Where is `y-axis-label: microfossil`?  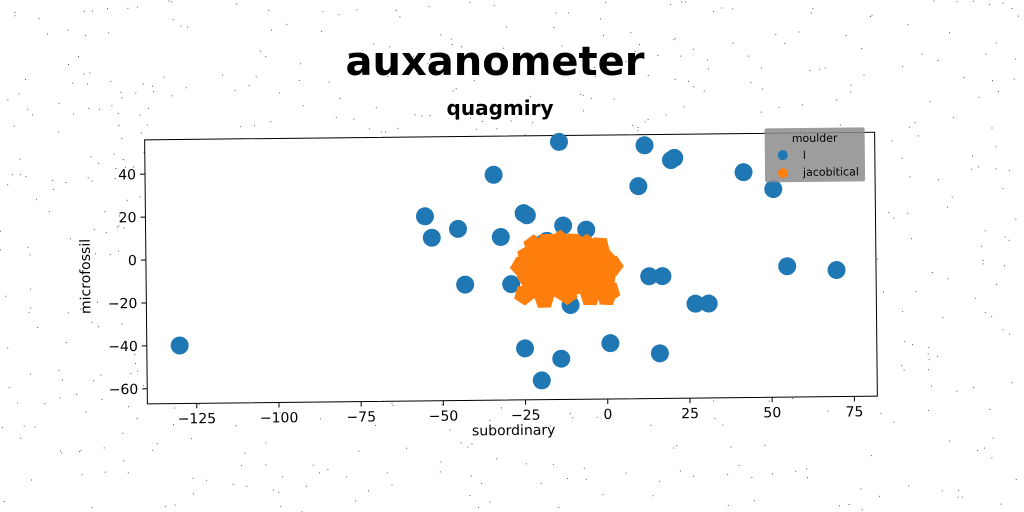
y-axis-label: microfossil is located at coordinates (86, 276).